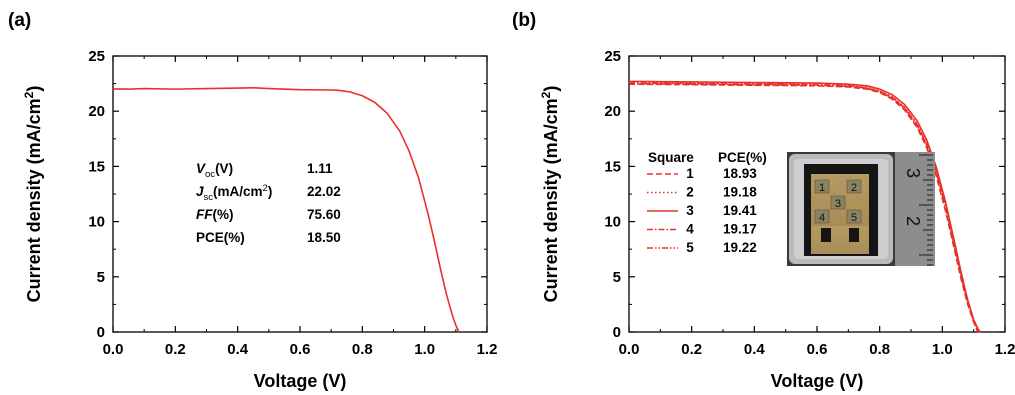 Image resolution: width=1015 pixels, height=395 pixels. I want to click on panel-a-x-axis-label: Voltage (V), so click(300, 381).